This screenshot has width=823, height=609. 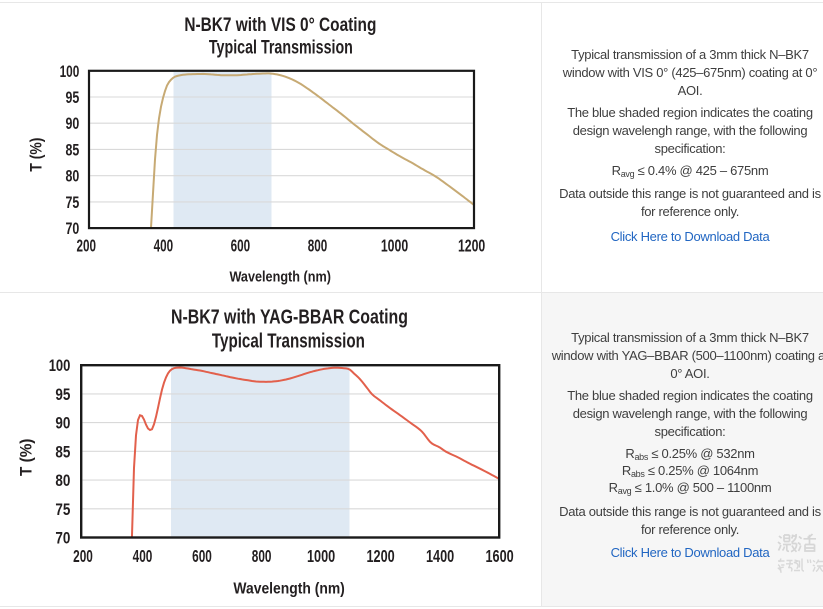 I want to click on svg-text: 1400, so click(x=440, y=556).